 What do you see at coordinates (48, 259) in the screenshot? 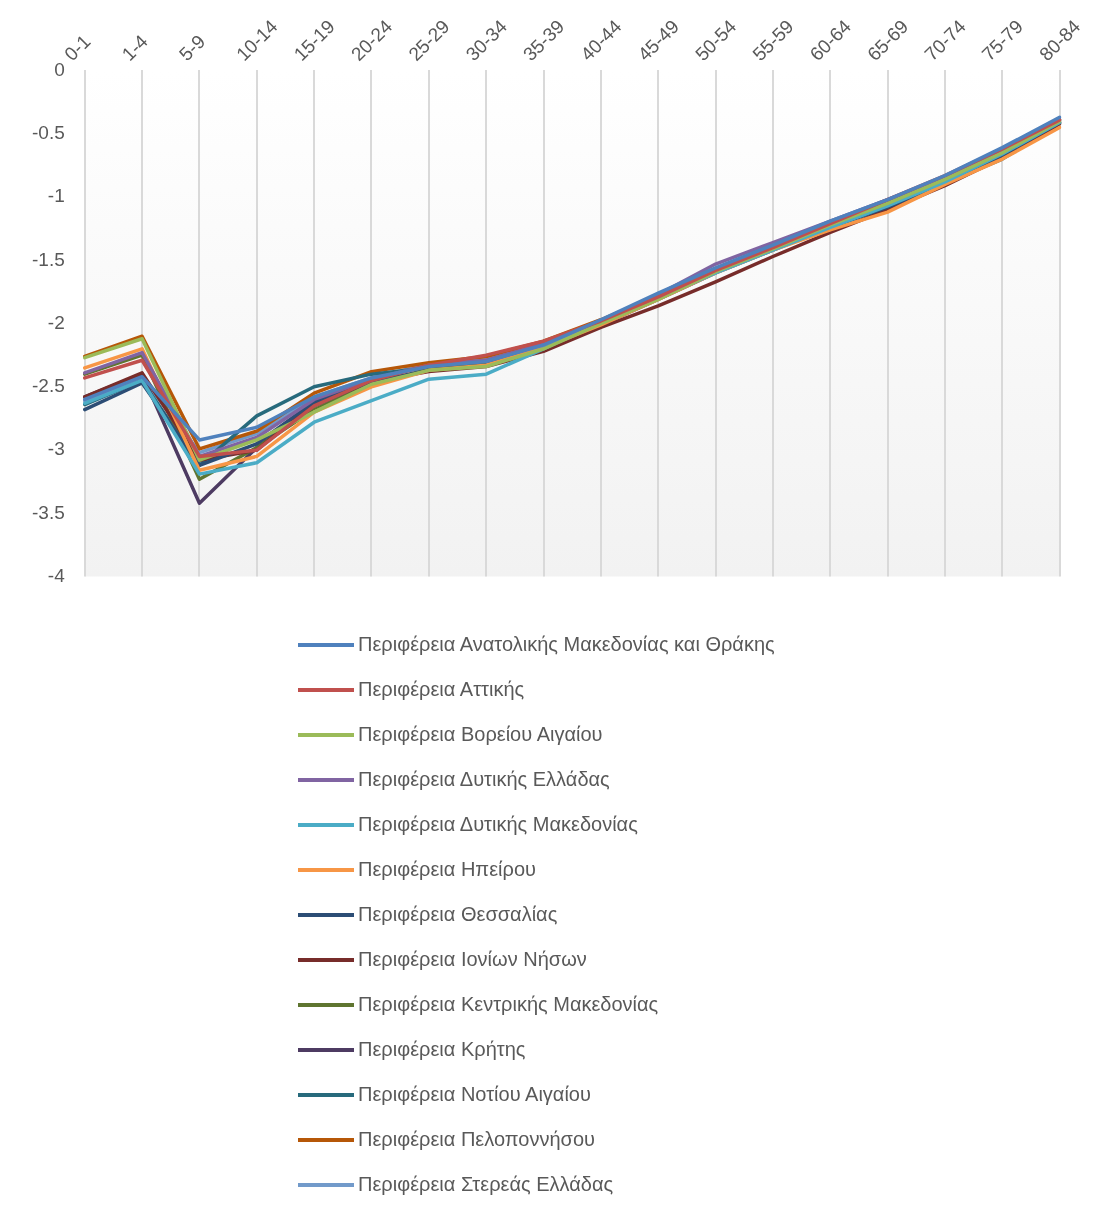
I see `y-tick-label: -1.5` at bounding box center [48, 259].